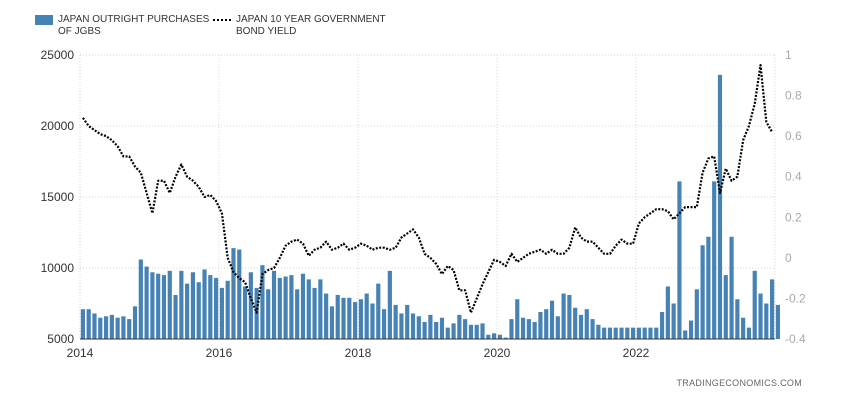 This screenshot has height=400, width=850. I want to click on legend-label-yield-line2: BOND YIELD, so click(266, 31).